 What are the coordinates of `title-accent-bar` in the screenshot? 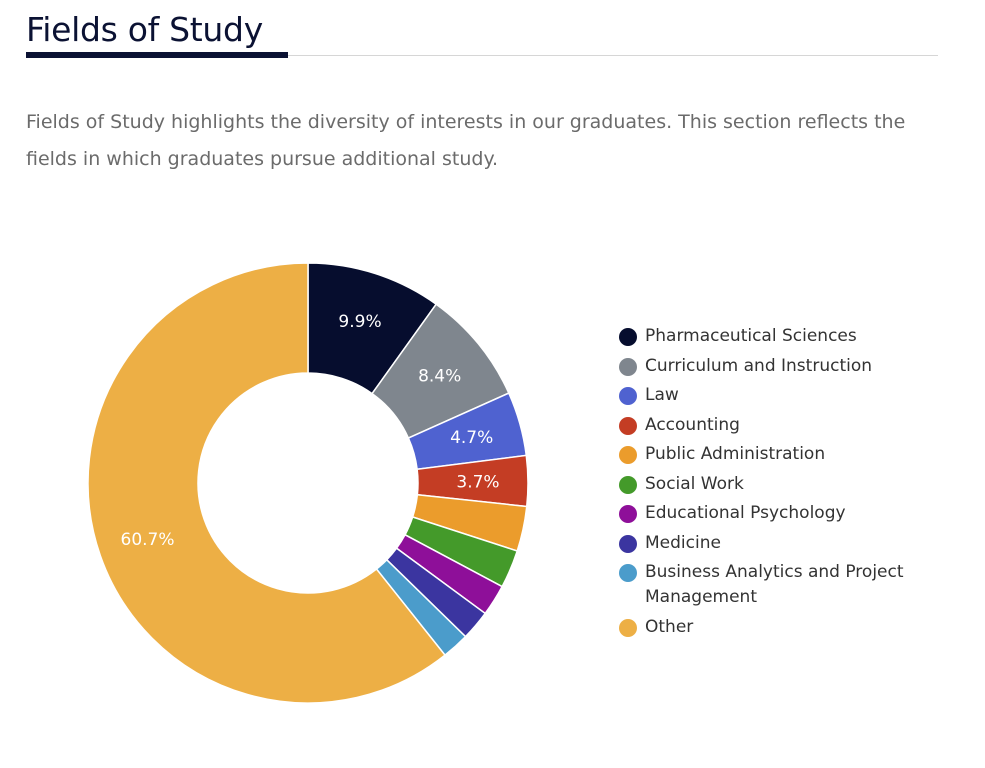 It's located at (157, 55).